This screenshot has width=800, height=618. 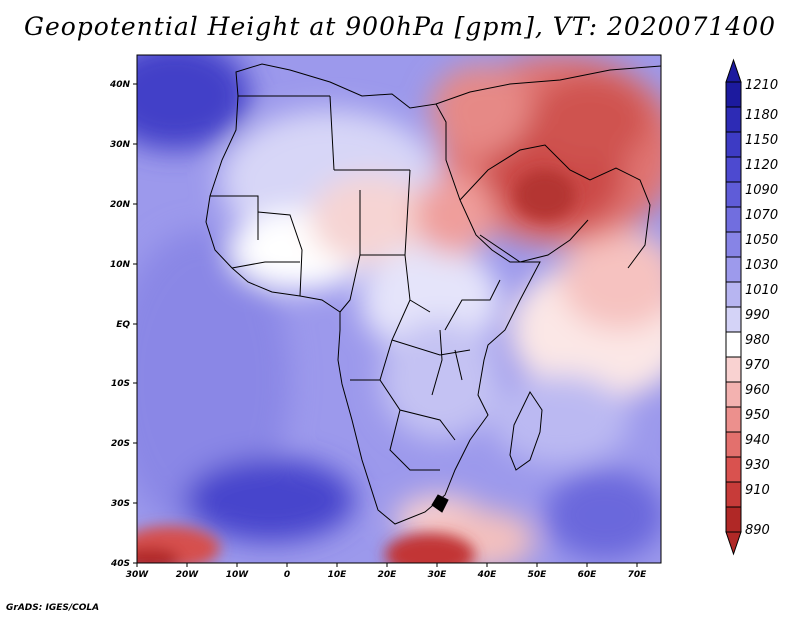 I want to click on colorbar-label: 960, so click(x=757, y=390).